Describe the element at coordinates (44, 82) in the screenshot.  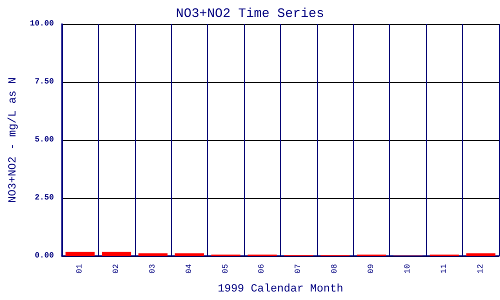
I see `y-tick-label: 7.50` at that location.